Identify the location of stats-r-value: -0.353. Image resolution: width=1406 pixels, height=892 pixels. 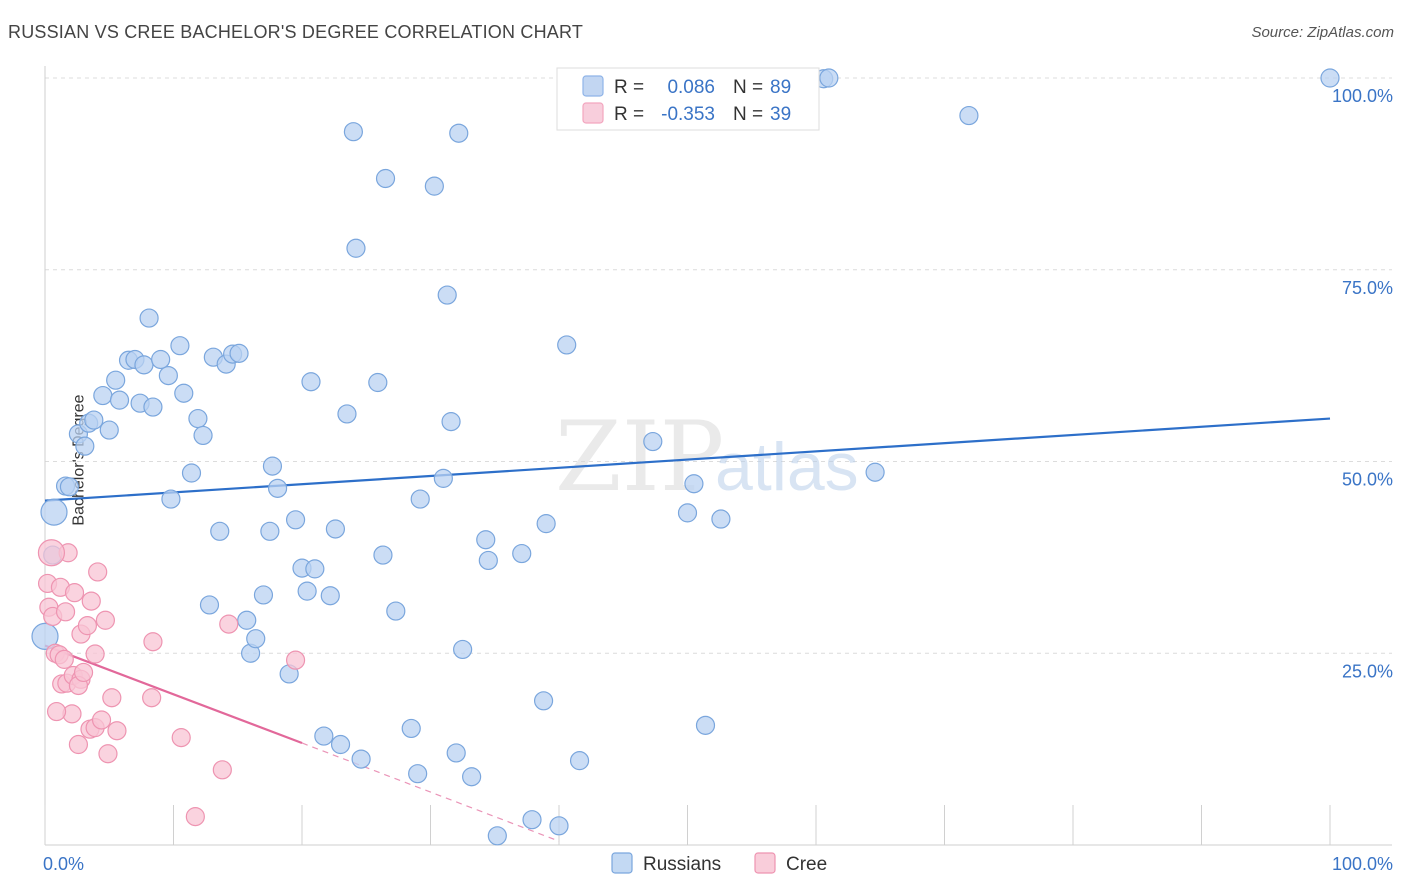
(688, 114).